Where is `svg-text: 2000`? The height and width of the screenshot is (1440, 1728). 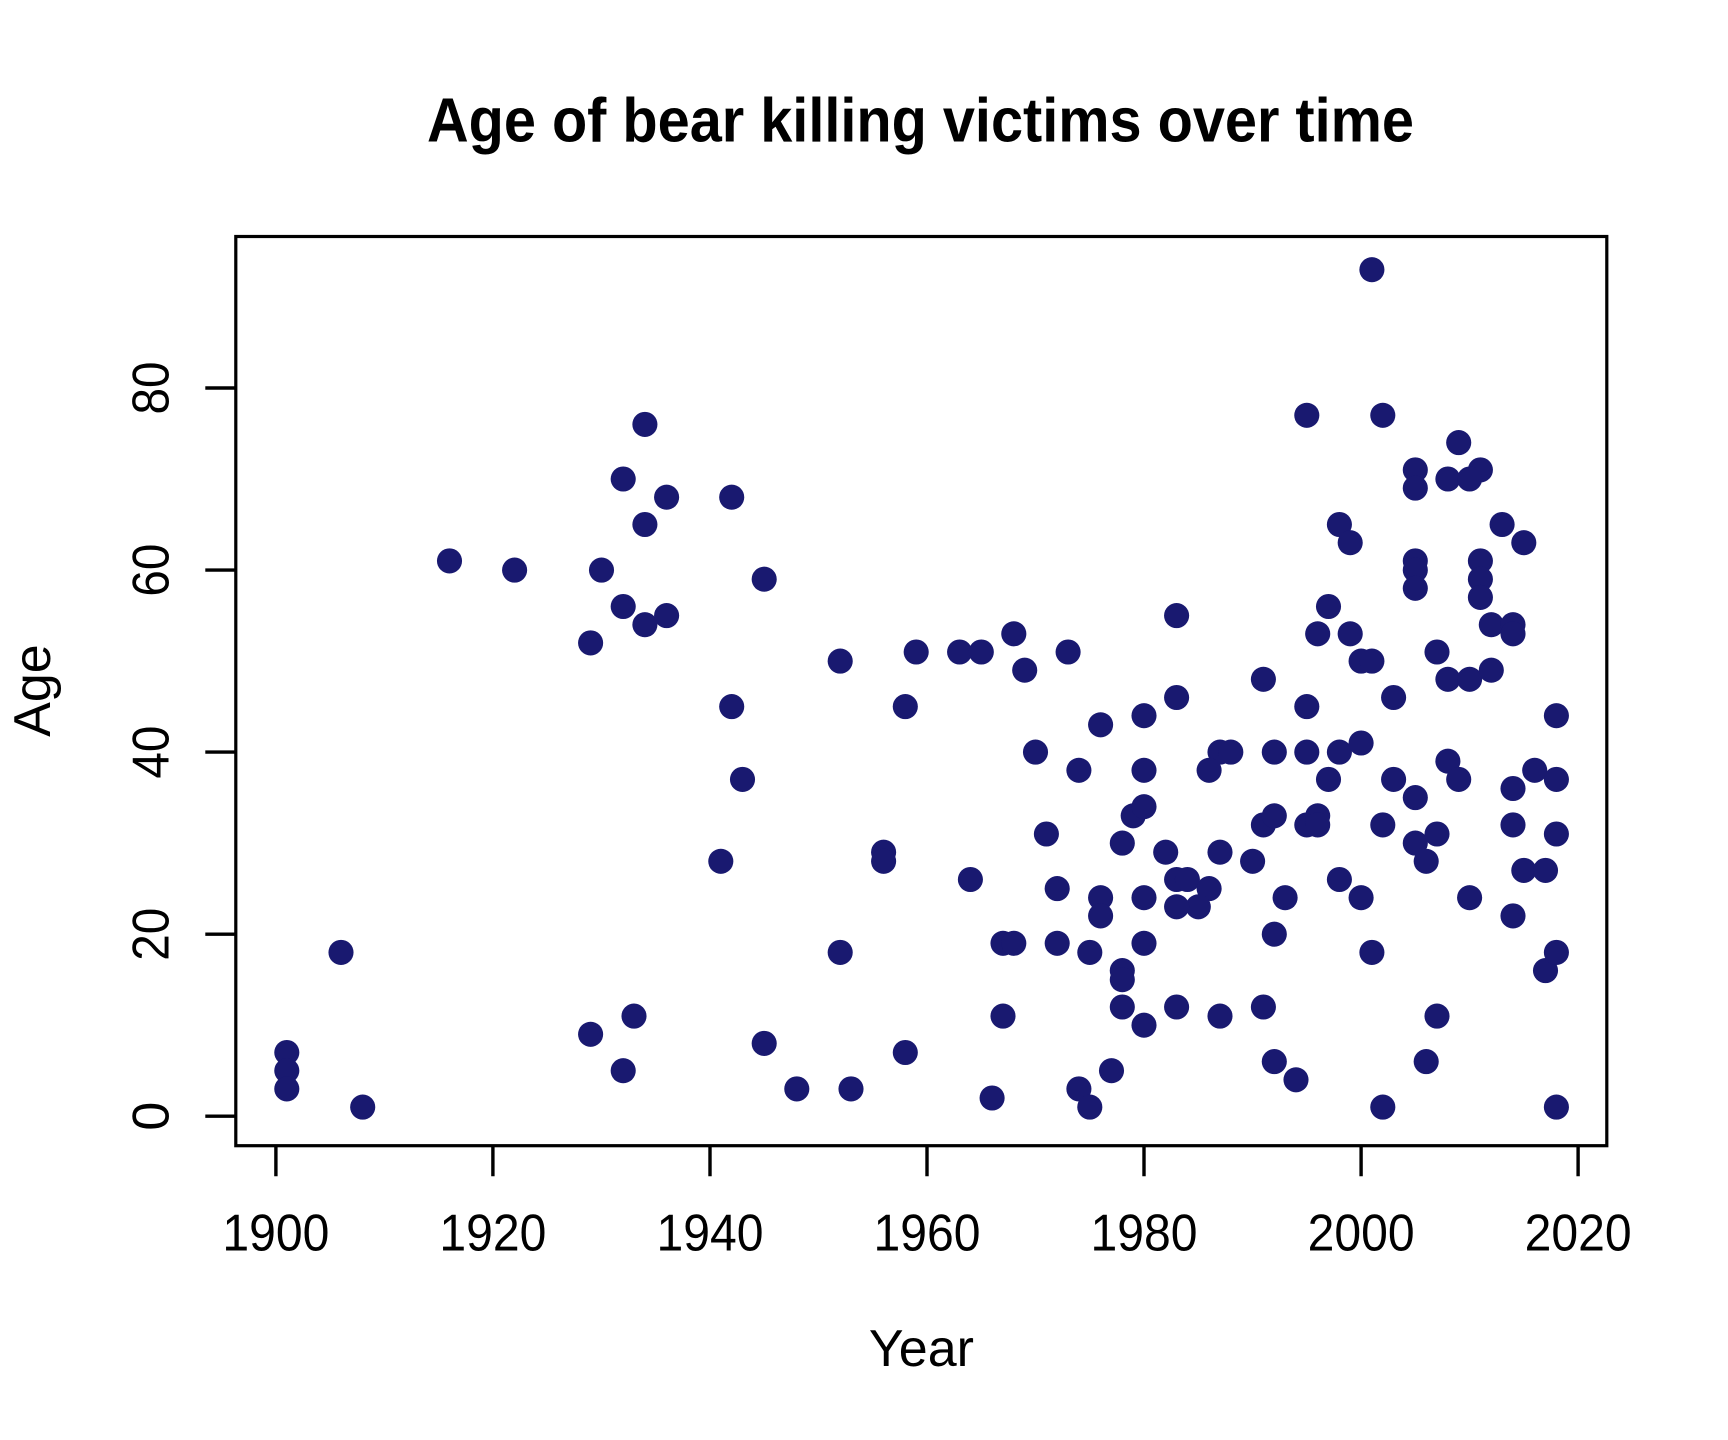 svg-text: 2000 is located at coordinates (1361, 1233).